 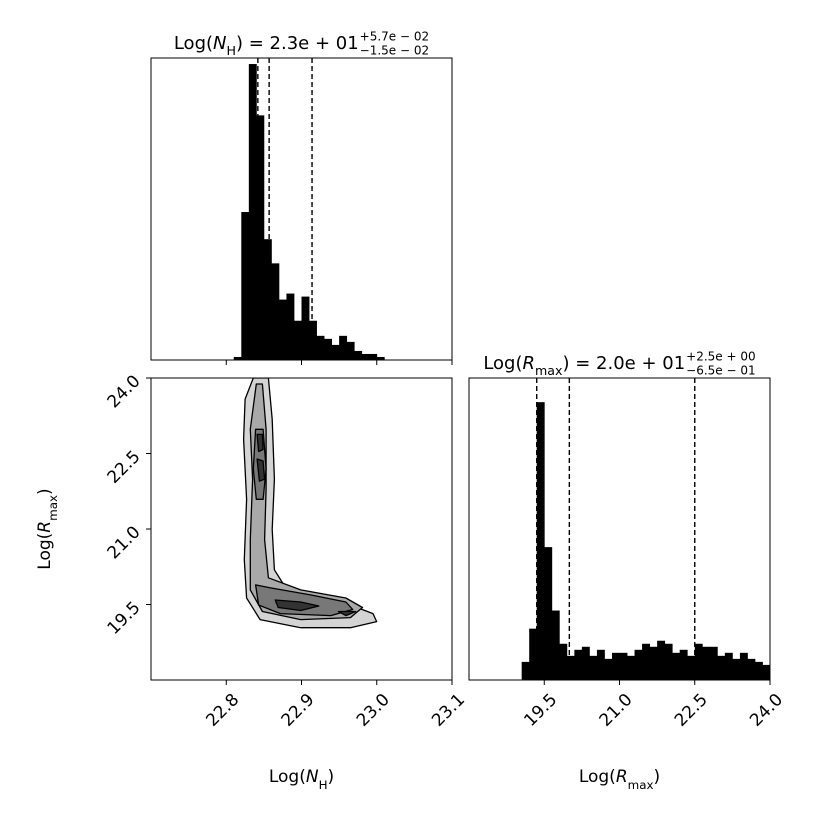 What do you see at coordinates (720, 357) in the screenshot?
I see `title-upper: +2.5e + 00` at bounding box center [720, 357].